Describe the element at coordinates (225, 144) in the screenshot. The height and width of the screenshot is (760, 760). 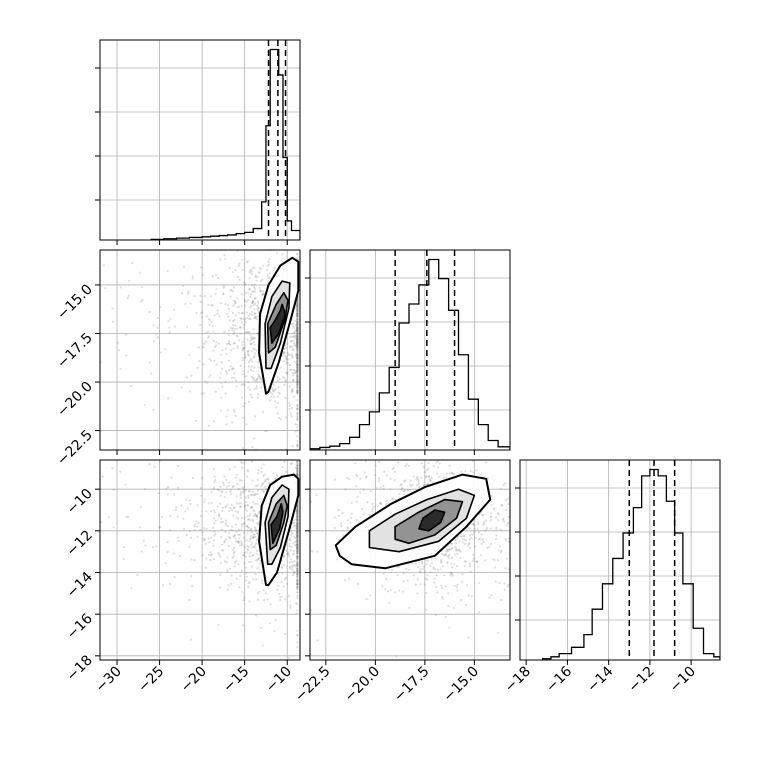
I see `hist-x-histogram-bars` at that location.